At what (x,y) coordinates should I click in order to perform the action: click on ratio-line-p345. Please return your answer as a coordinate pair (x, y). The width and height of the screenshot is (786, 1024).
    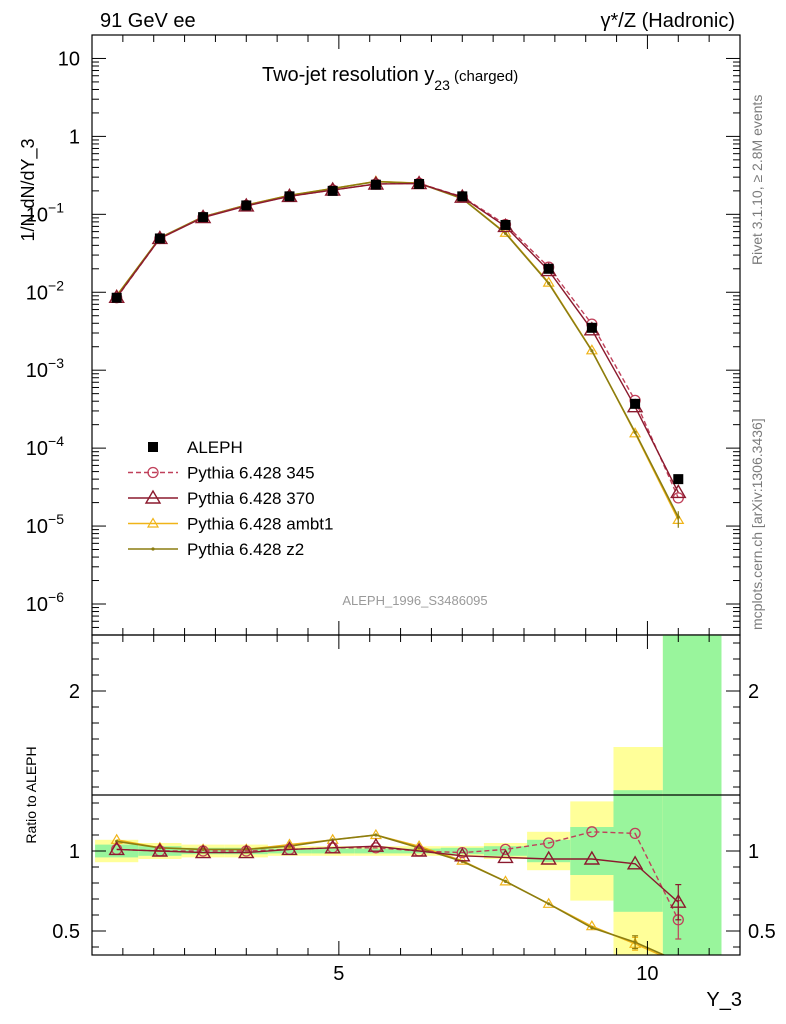
    Looking at the image, I should click on (397, 876).